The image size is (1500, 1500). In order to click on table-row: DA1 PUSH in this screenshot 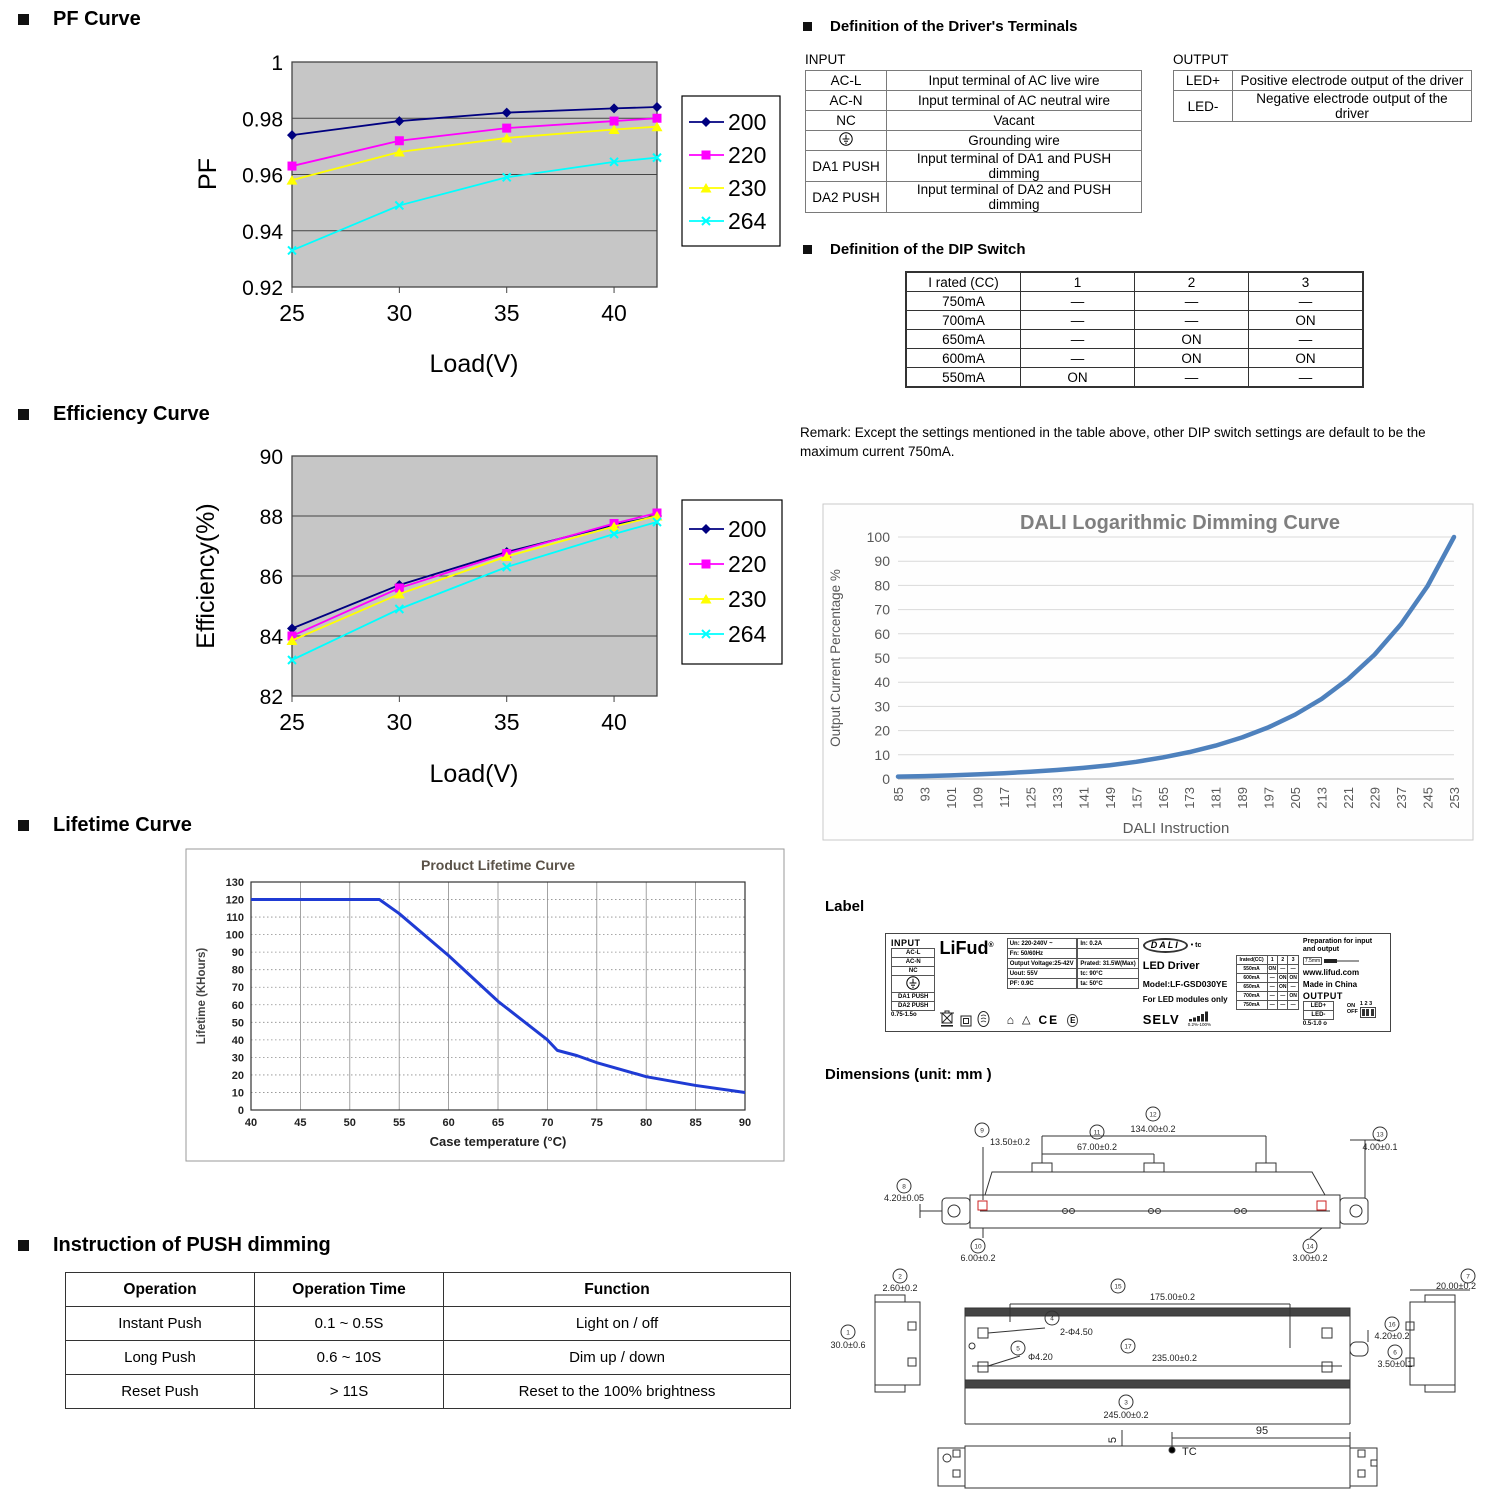, I will do `click(913, 997)`.